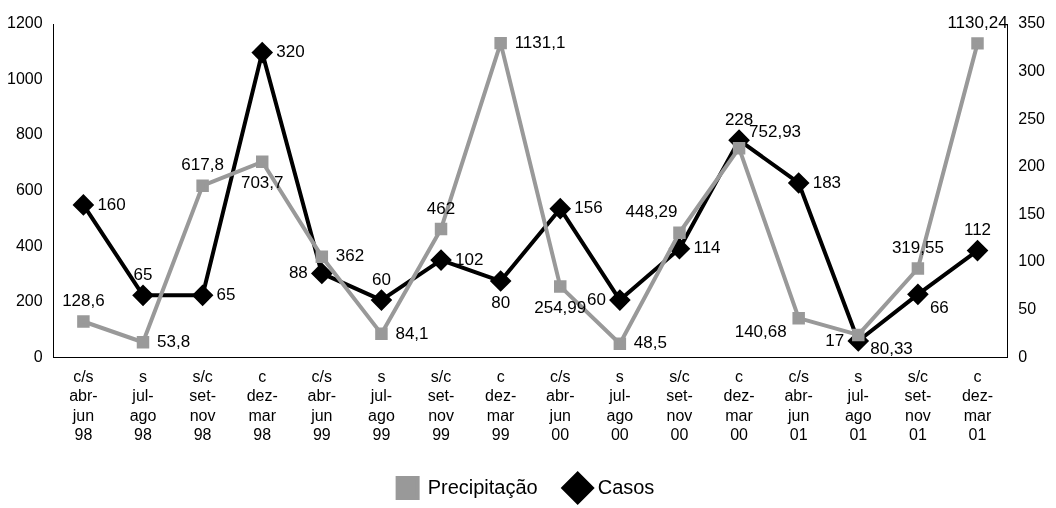 This screenshot has height=508, width=1056. Describe the element at coordinates (350, 256) in the screenshot. I see `data-label: 362` at that location.